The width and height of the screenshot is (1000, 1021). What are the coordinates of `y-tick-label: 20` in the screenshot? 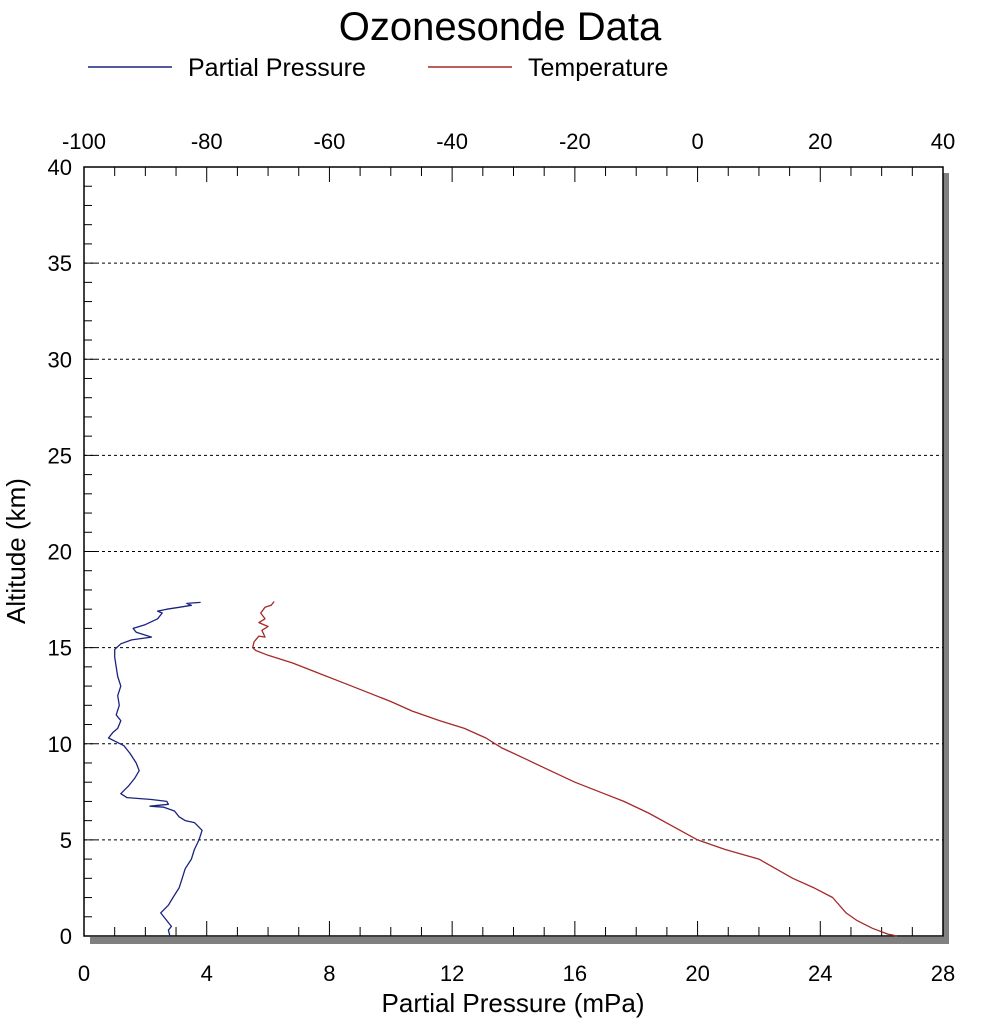 It's located at (60, 552).